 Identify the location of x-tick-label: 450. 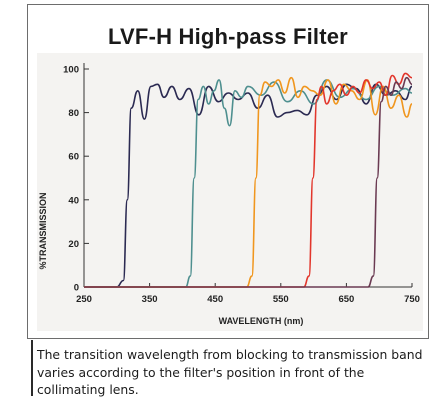
(215, 299).